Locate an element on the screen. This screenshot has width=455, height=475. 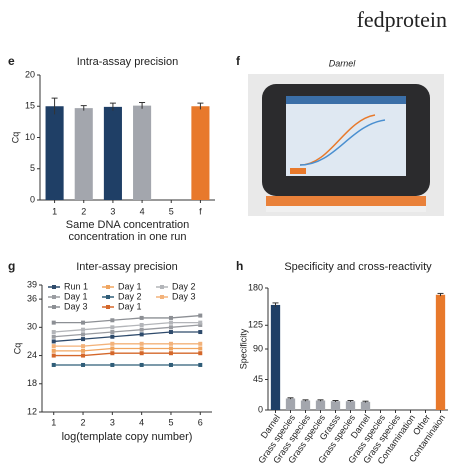
y-tick-label: 125 is located at coordinates (255, 325).